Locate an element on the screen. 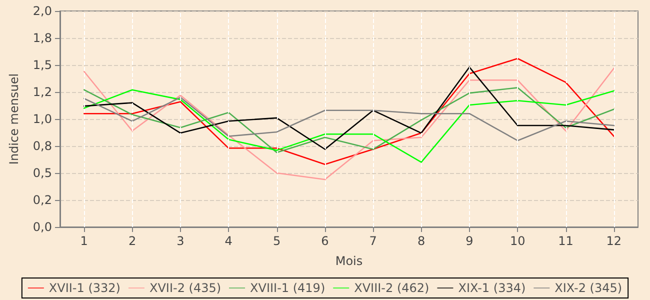  y-tick-label: 0,0 is located at coordinates (42, 227).